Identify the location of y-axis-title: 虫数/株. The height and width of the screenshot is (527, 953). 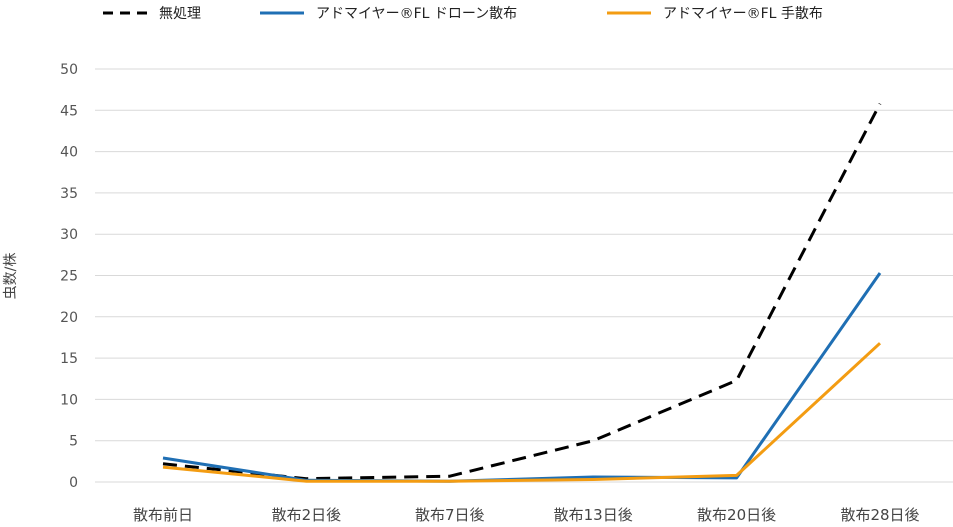
(11, 276).